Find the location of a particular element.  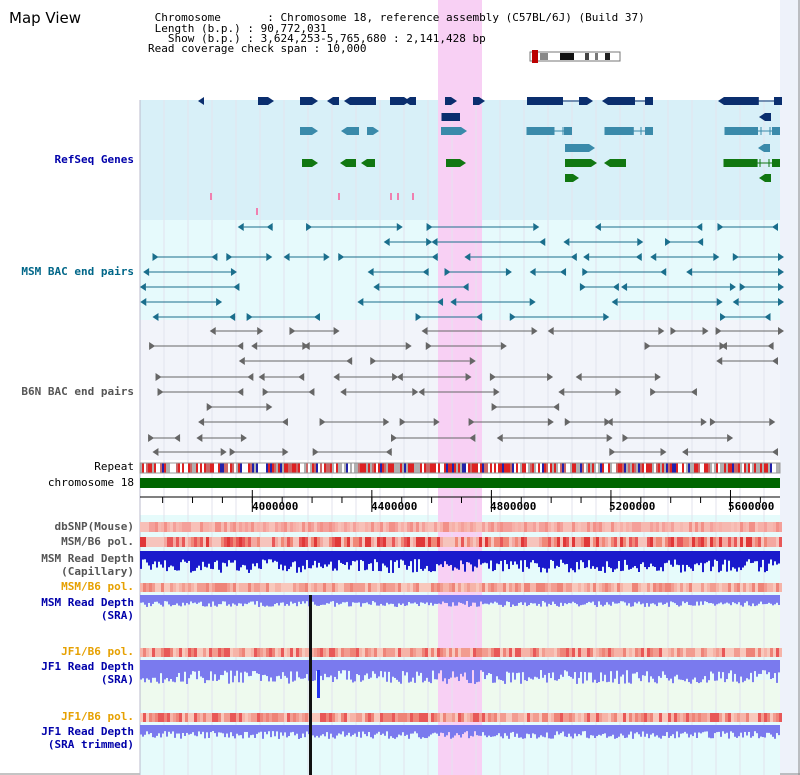

track-label-b6n-bac: B6N BAC end pairs is located at coordinates (77, 391).